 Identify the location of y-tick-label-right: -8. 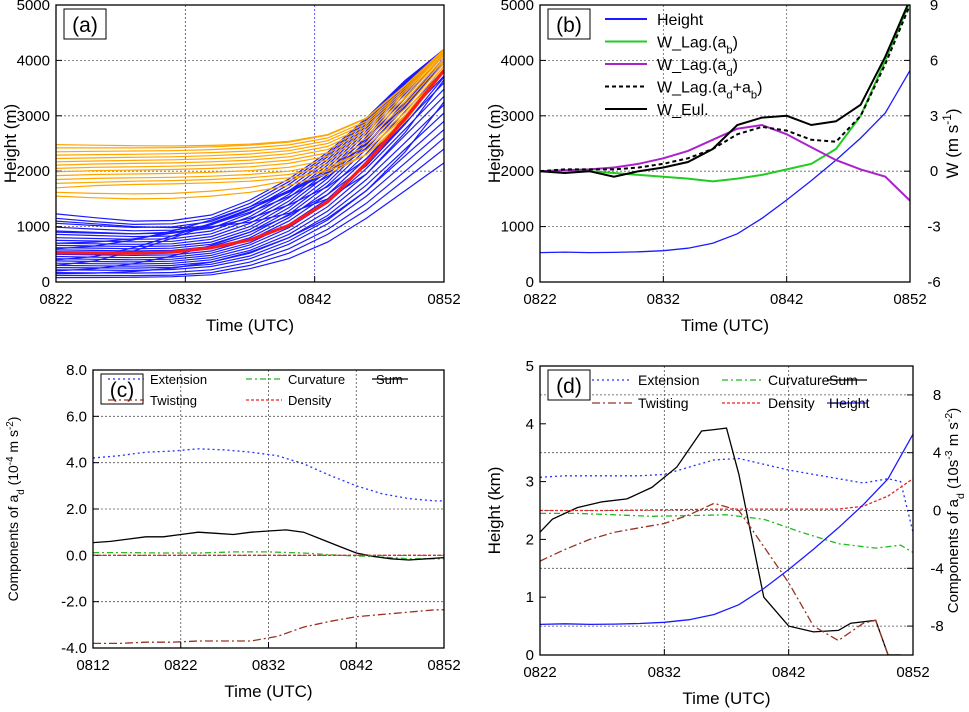
(936, 626).